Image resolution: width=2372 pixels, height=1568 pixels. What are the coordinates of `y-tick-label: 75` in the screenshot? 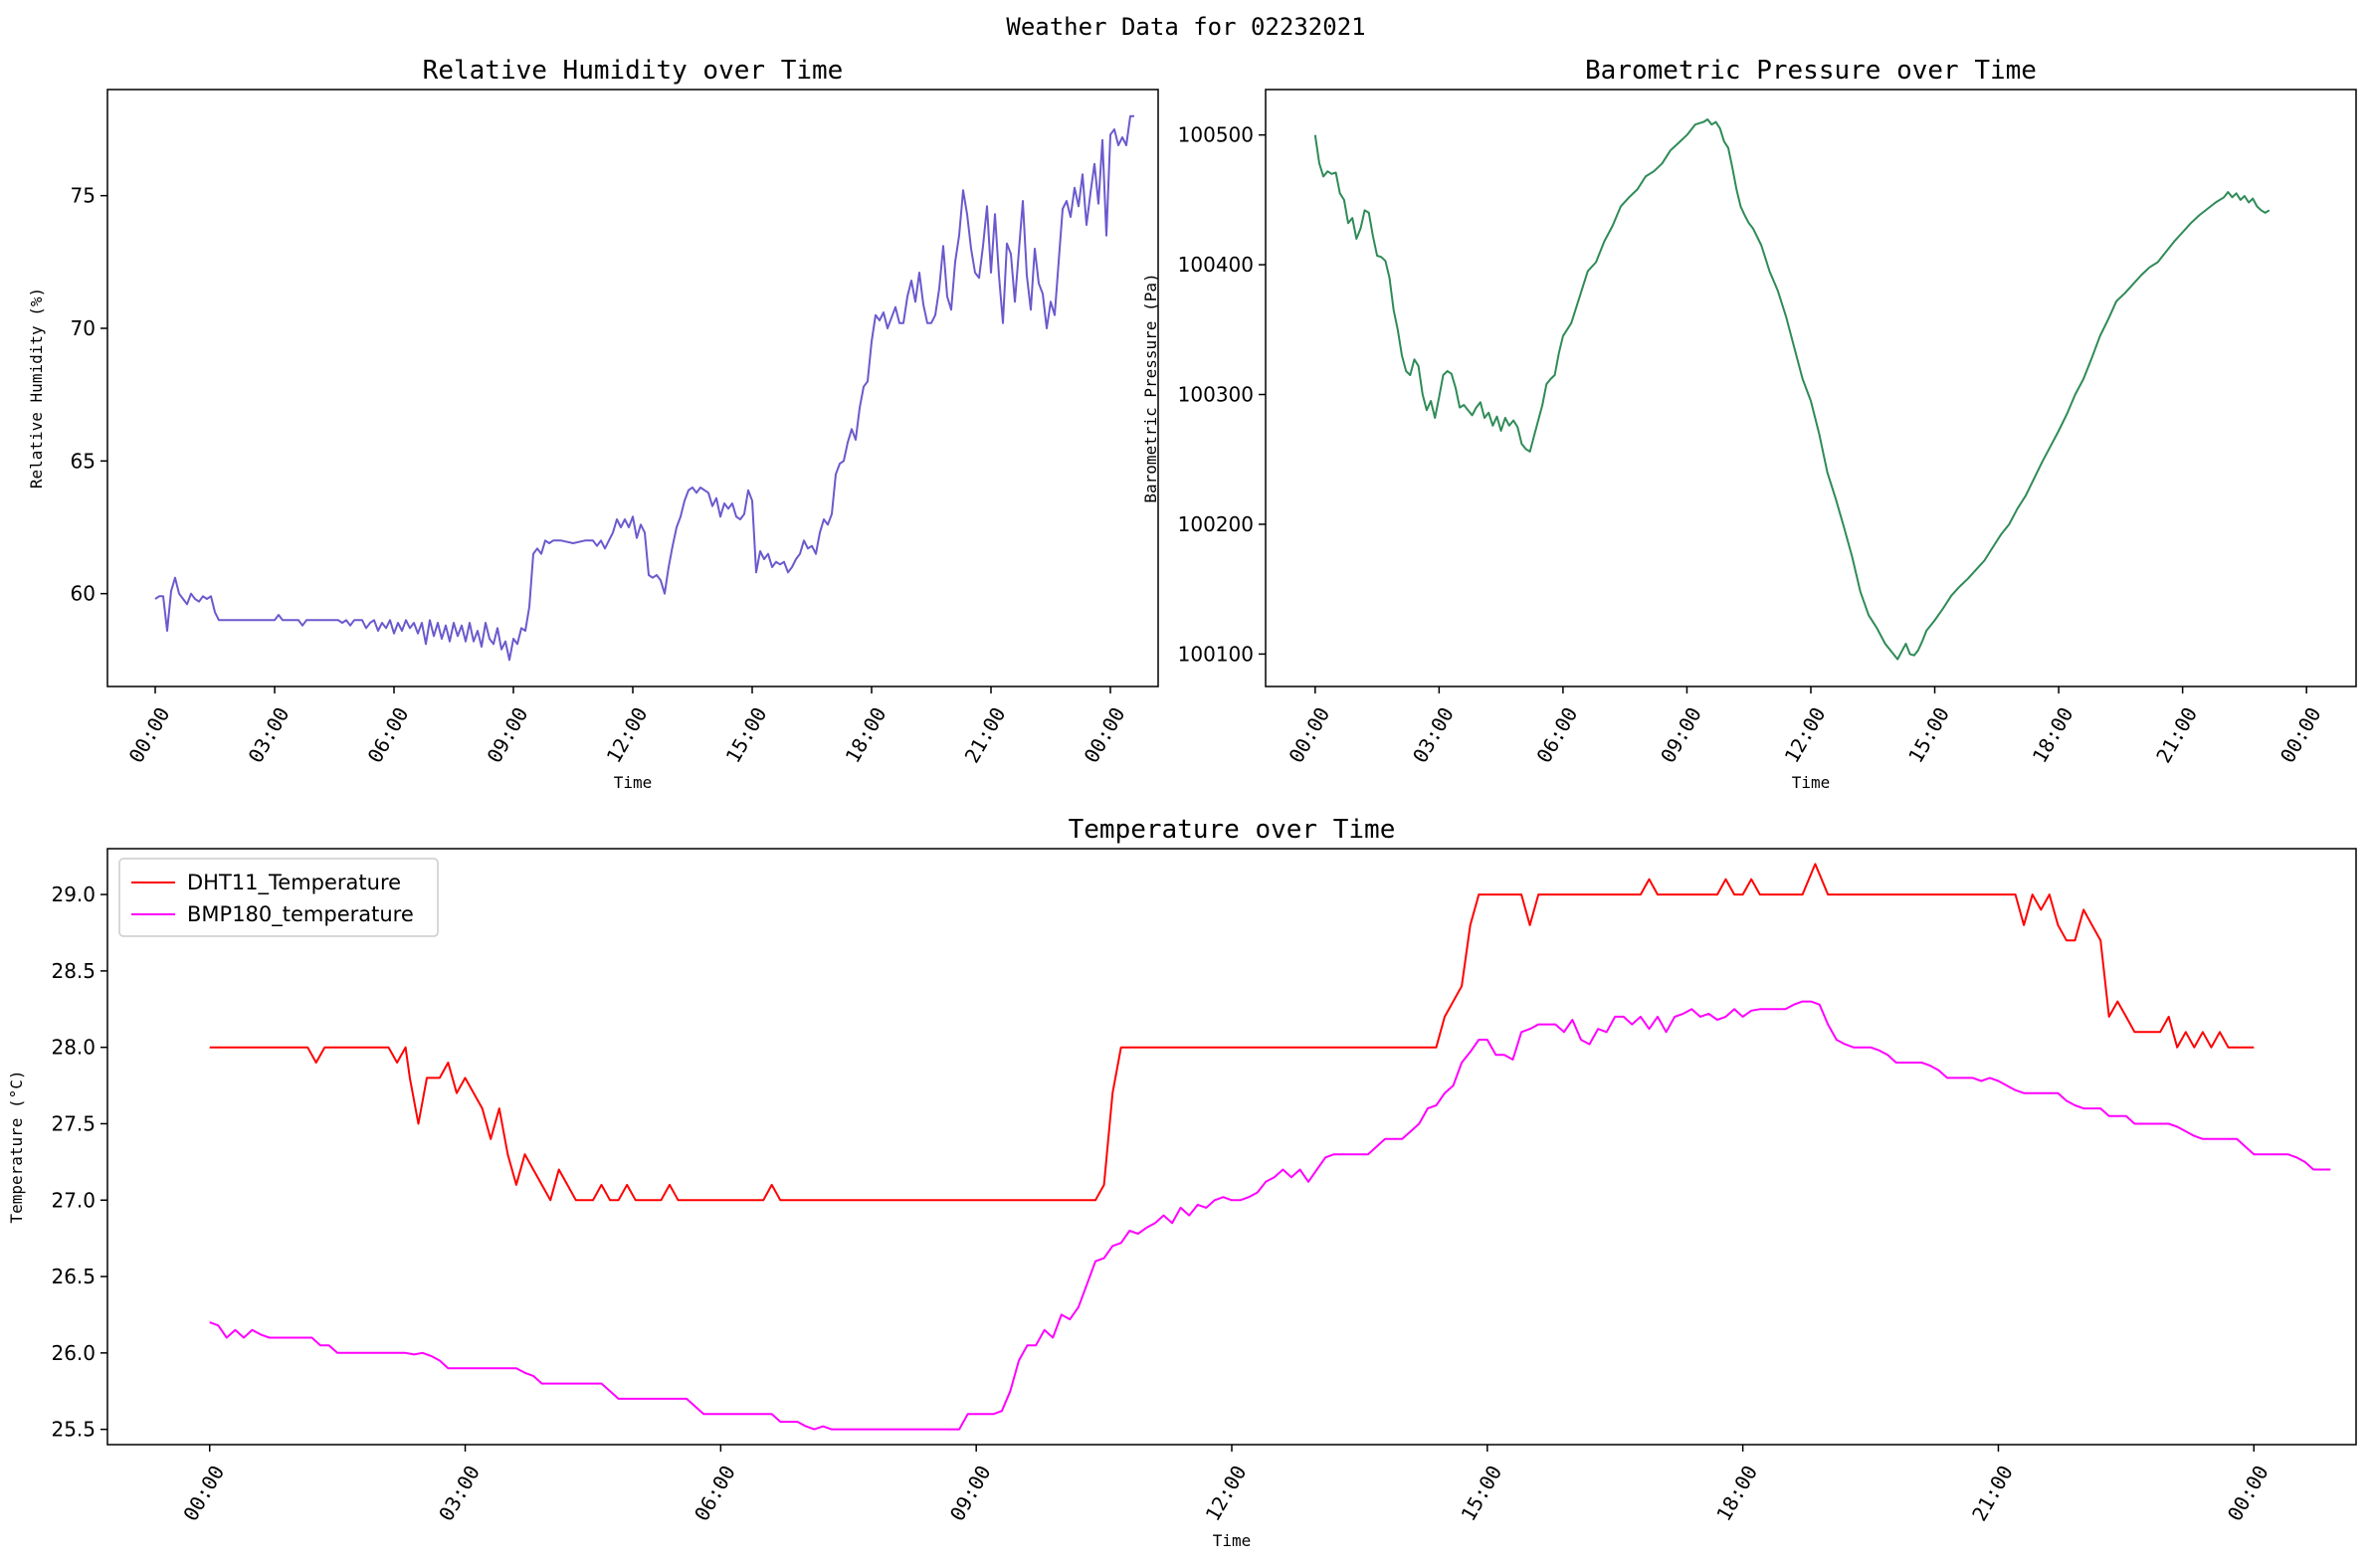 It's located at (83, 196).